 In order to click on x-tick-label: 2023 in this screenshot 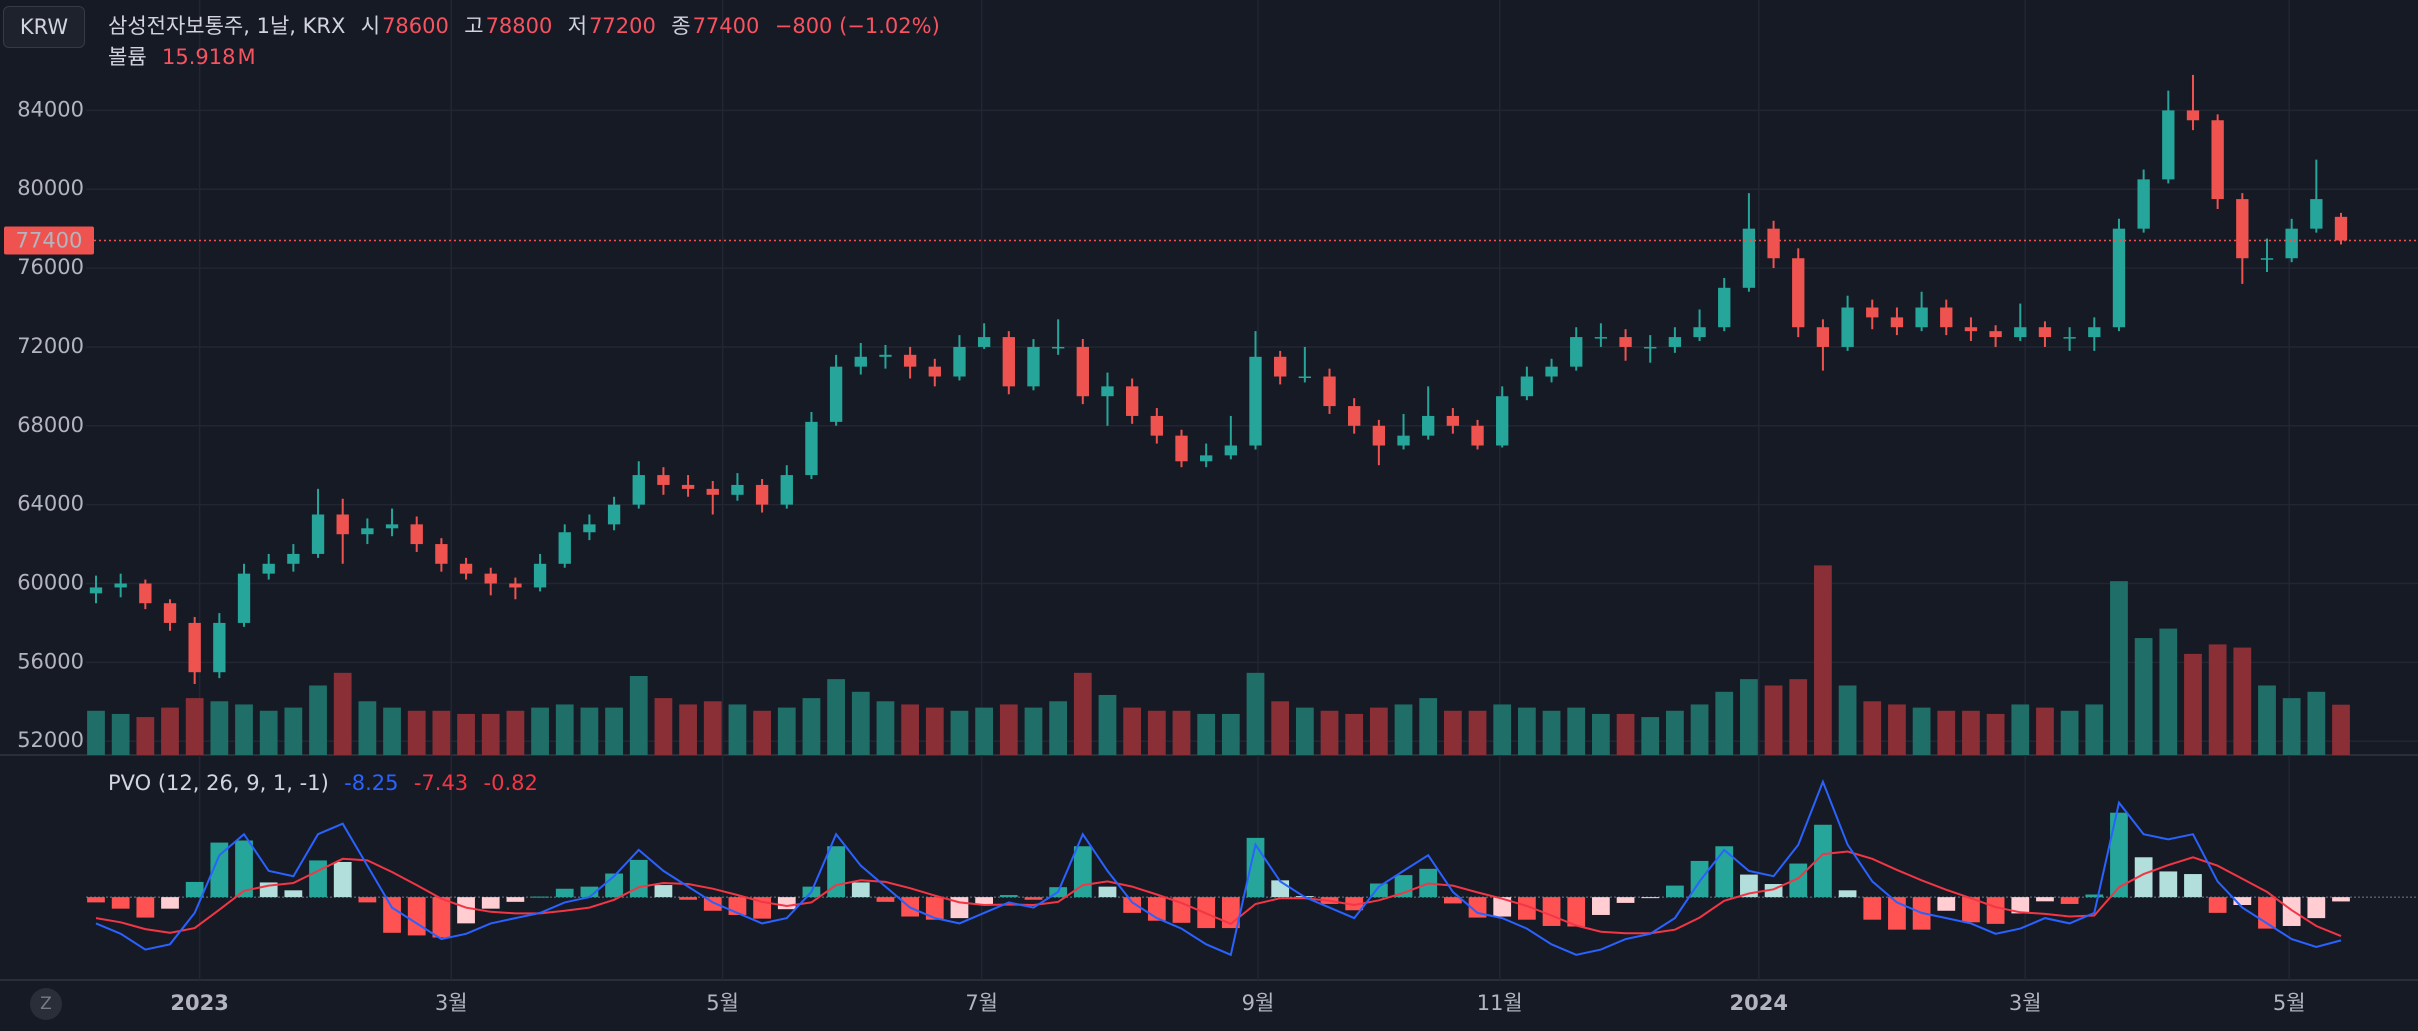, I will do `click(199, 1003)`.